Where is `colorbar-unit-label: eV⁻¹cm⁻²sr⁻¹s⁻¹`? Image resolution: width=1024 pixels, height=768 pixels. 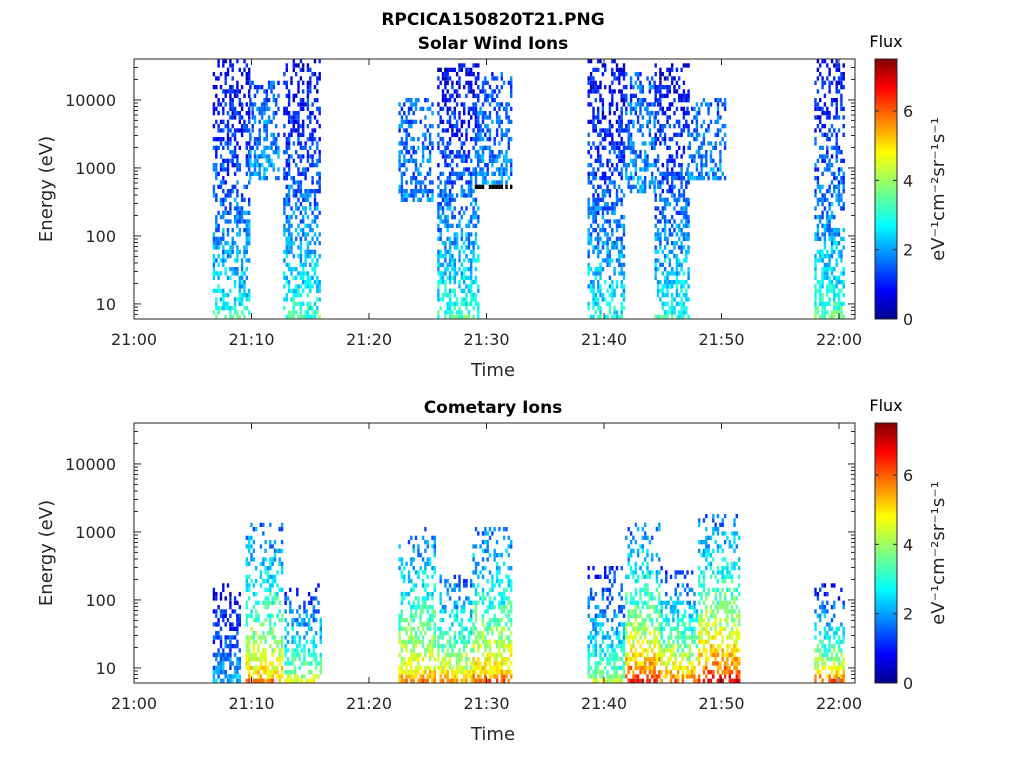 colorbar-unit-label: eV⁻¹cm⁻²sr⁻¹s⁻¹ is located at coordinates (938, 189).